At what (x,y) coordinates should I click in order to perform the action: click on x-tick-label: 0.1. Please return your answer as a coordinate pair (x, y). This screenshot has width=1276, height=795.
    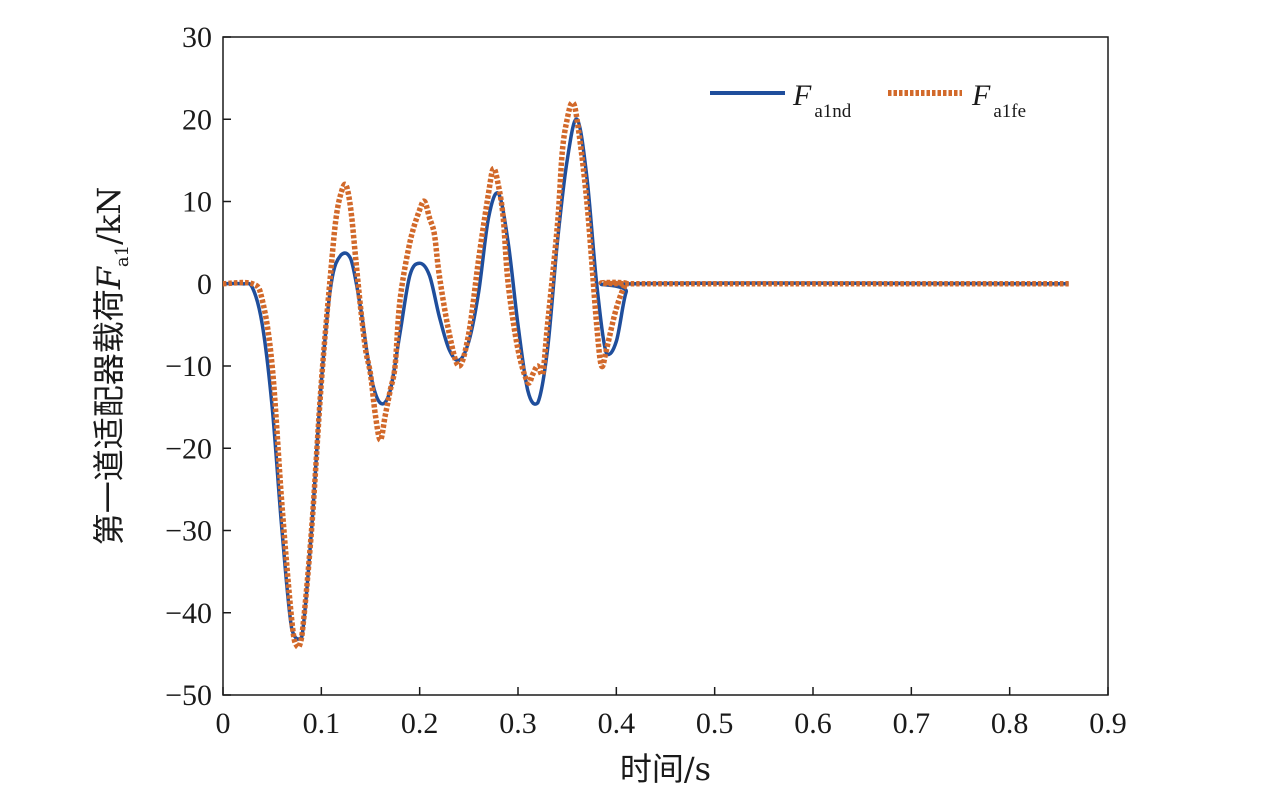
    Looking at the image, I should click on (322, 723).